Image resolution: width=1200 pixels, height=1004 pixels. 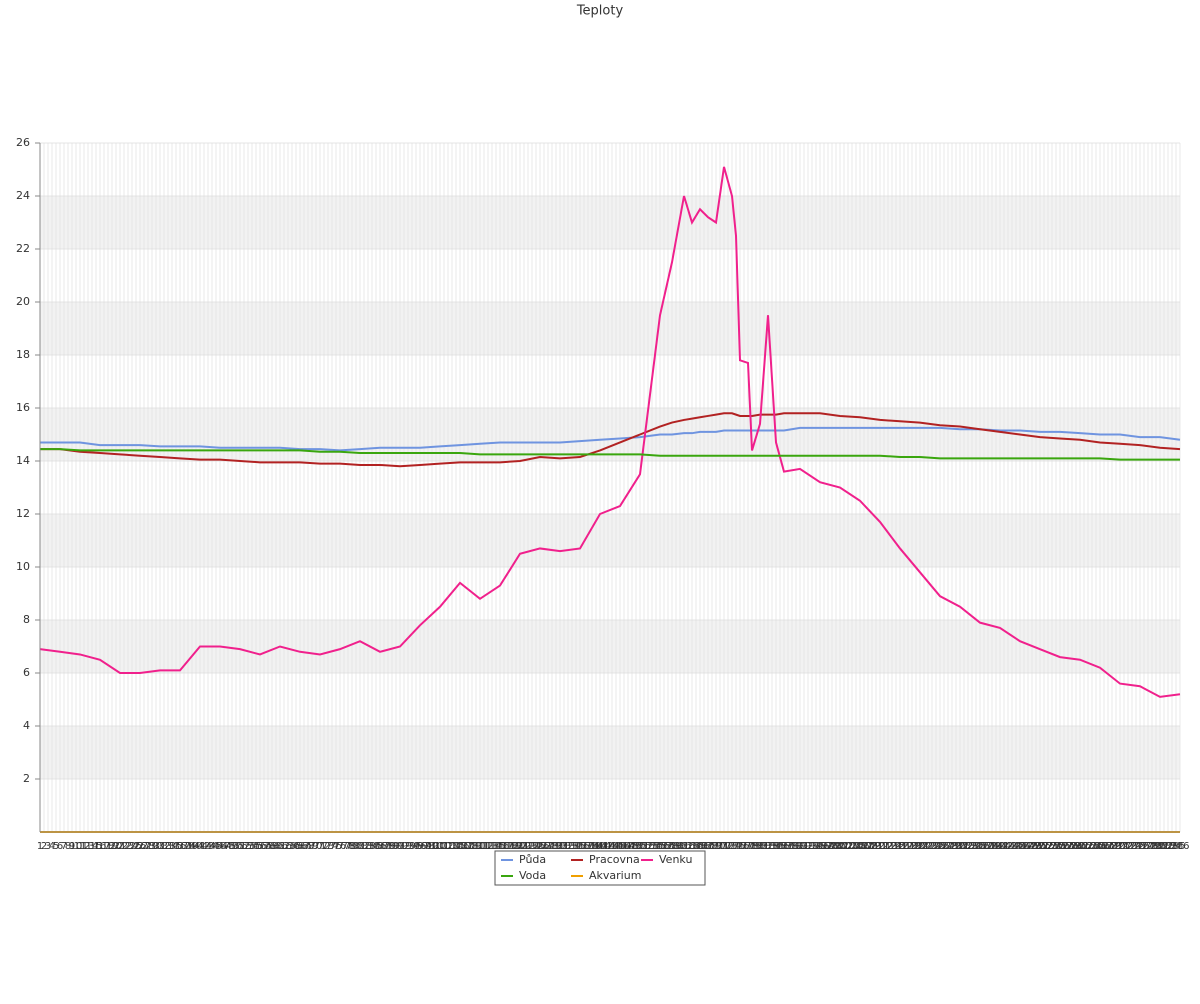 What do you see at coordinates (607, 846) in the screenshot?
I see `x-tick-label: 143` at bounding box center [607, 846].